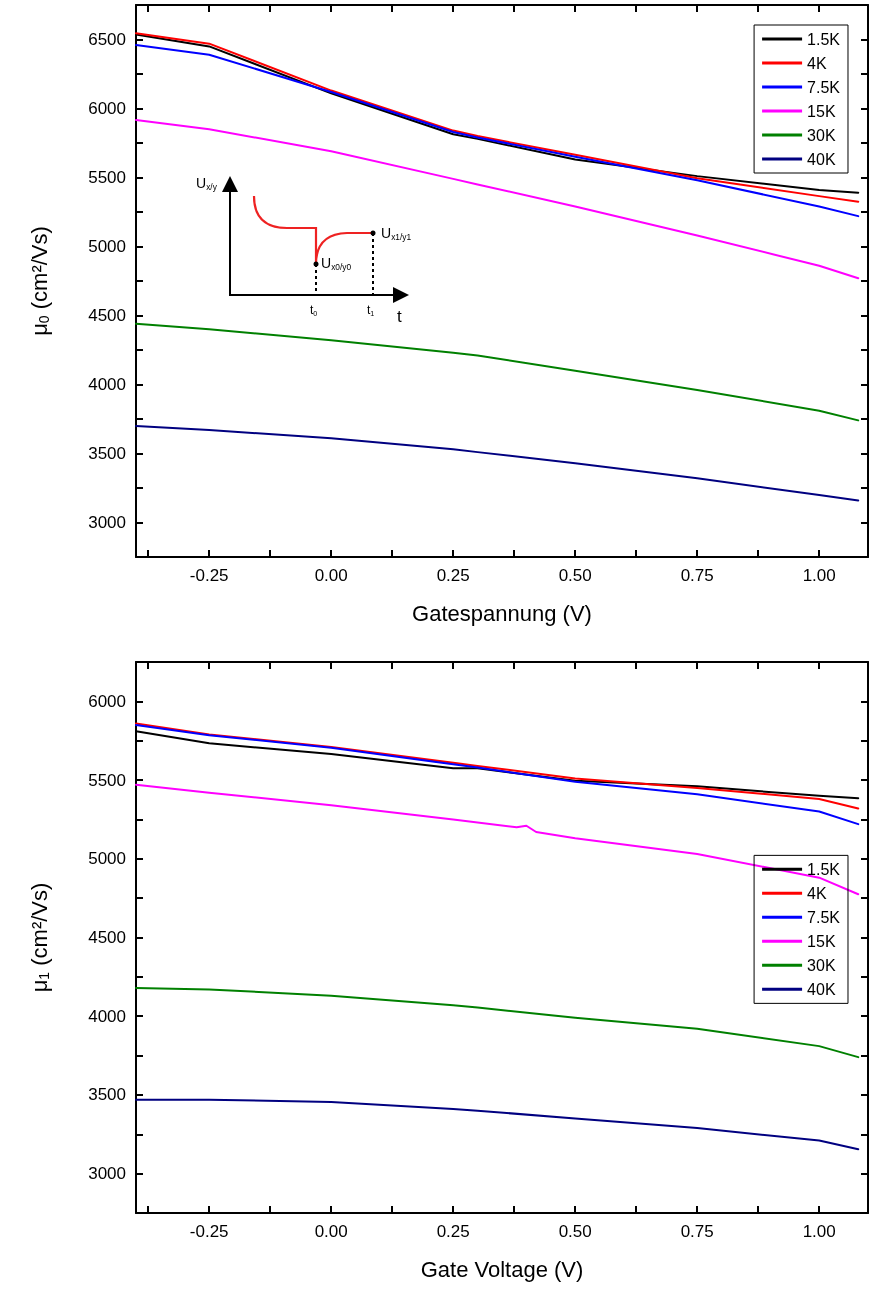 The width and height of the screenshot is (882, 1296). I want to click on annotation: t, so click(399, 316).